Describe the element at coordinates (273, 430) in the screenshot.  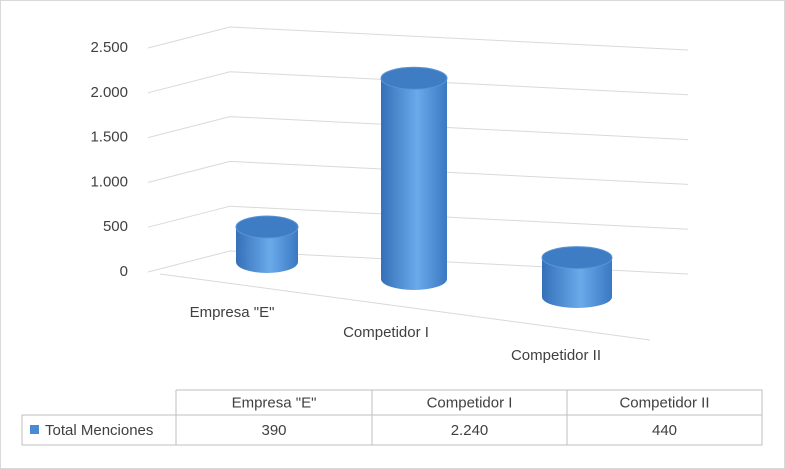
I see `table-value: 390` at that location.